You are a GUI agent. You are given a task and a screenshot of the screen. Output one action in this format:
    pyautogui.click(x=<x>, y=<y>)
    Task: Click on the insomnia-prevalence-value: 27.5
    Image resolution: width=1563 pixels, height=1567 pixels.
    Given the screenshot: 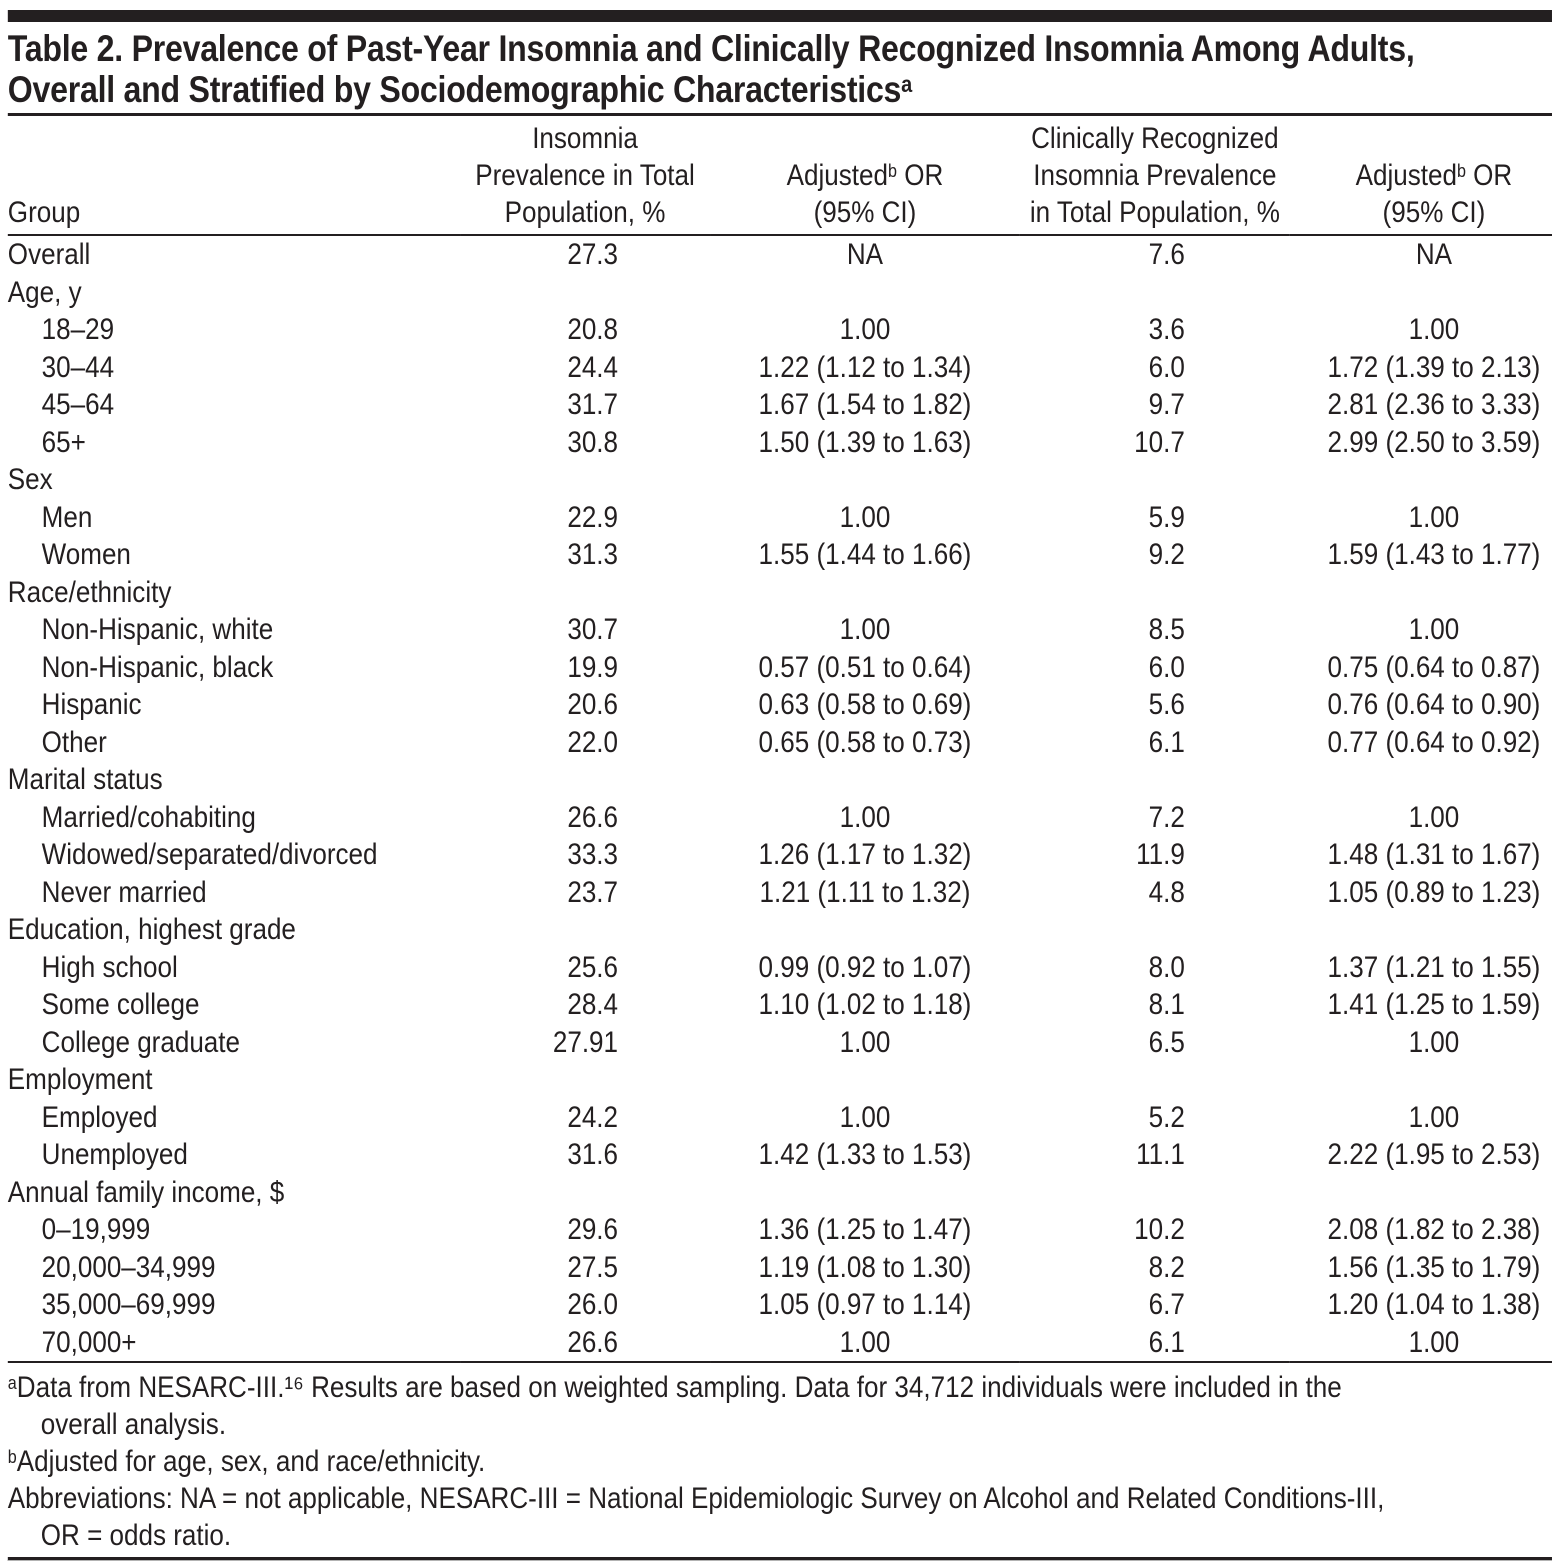 What is the action you would take?
    pyautogui.click(x=593, y=1267)
    